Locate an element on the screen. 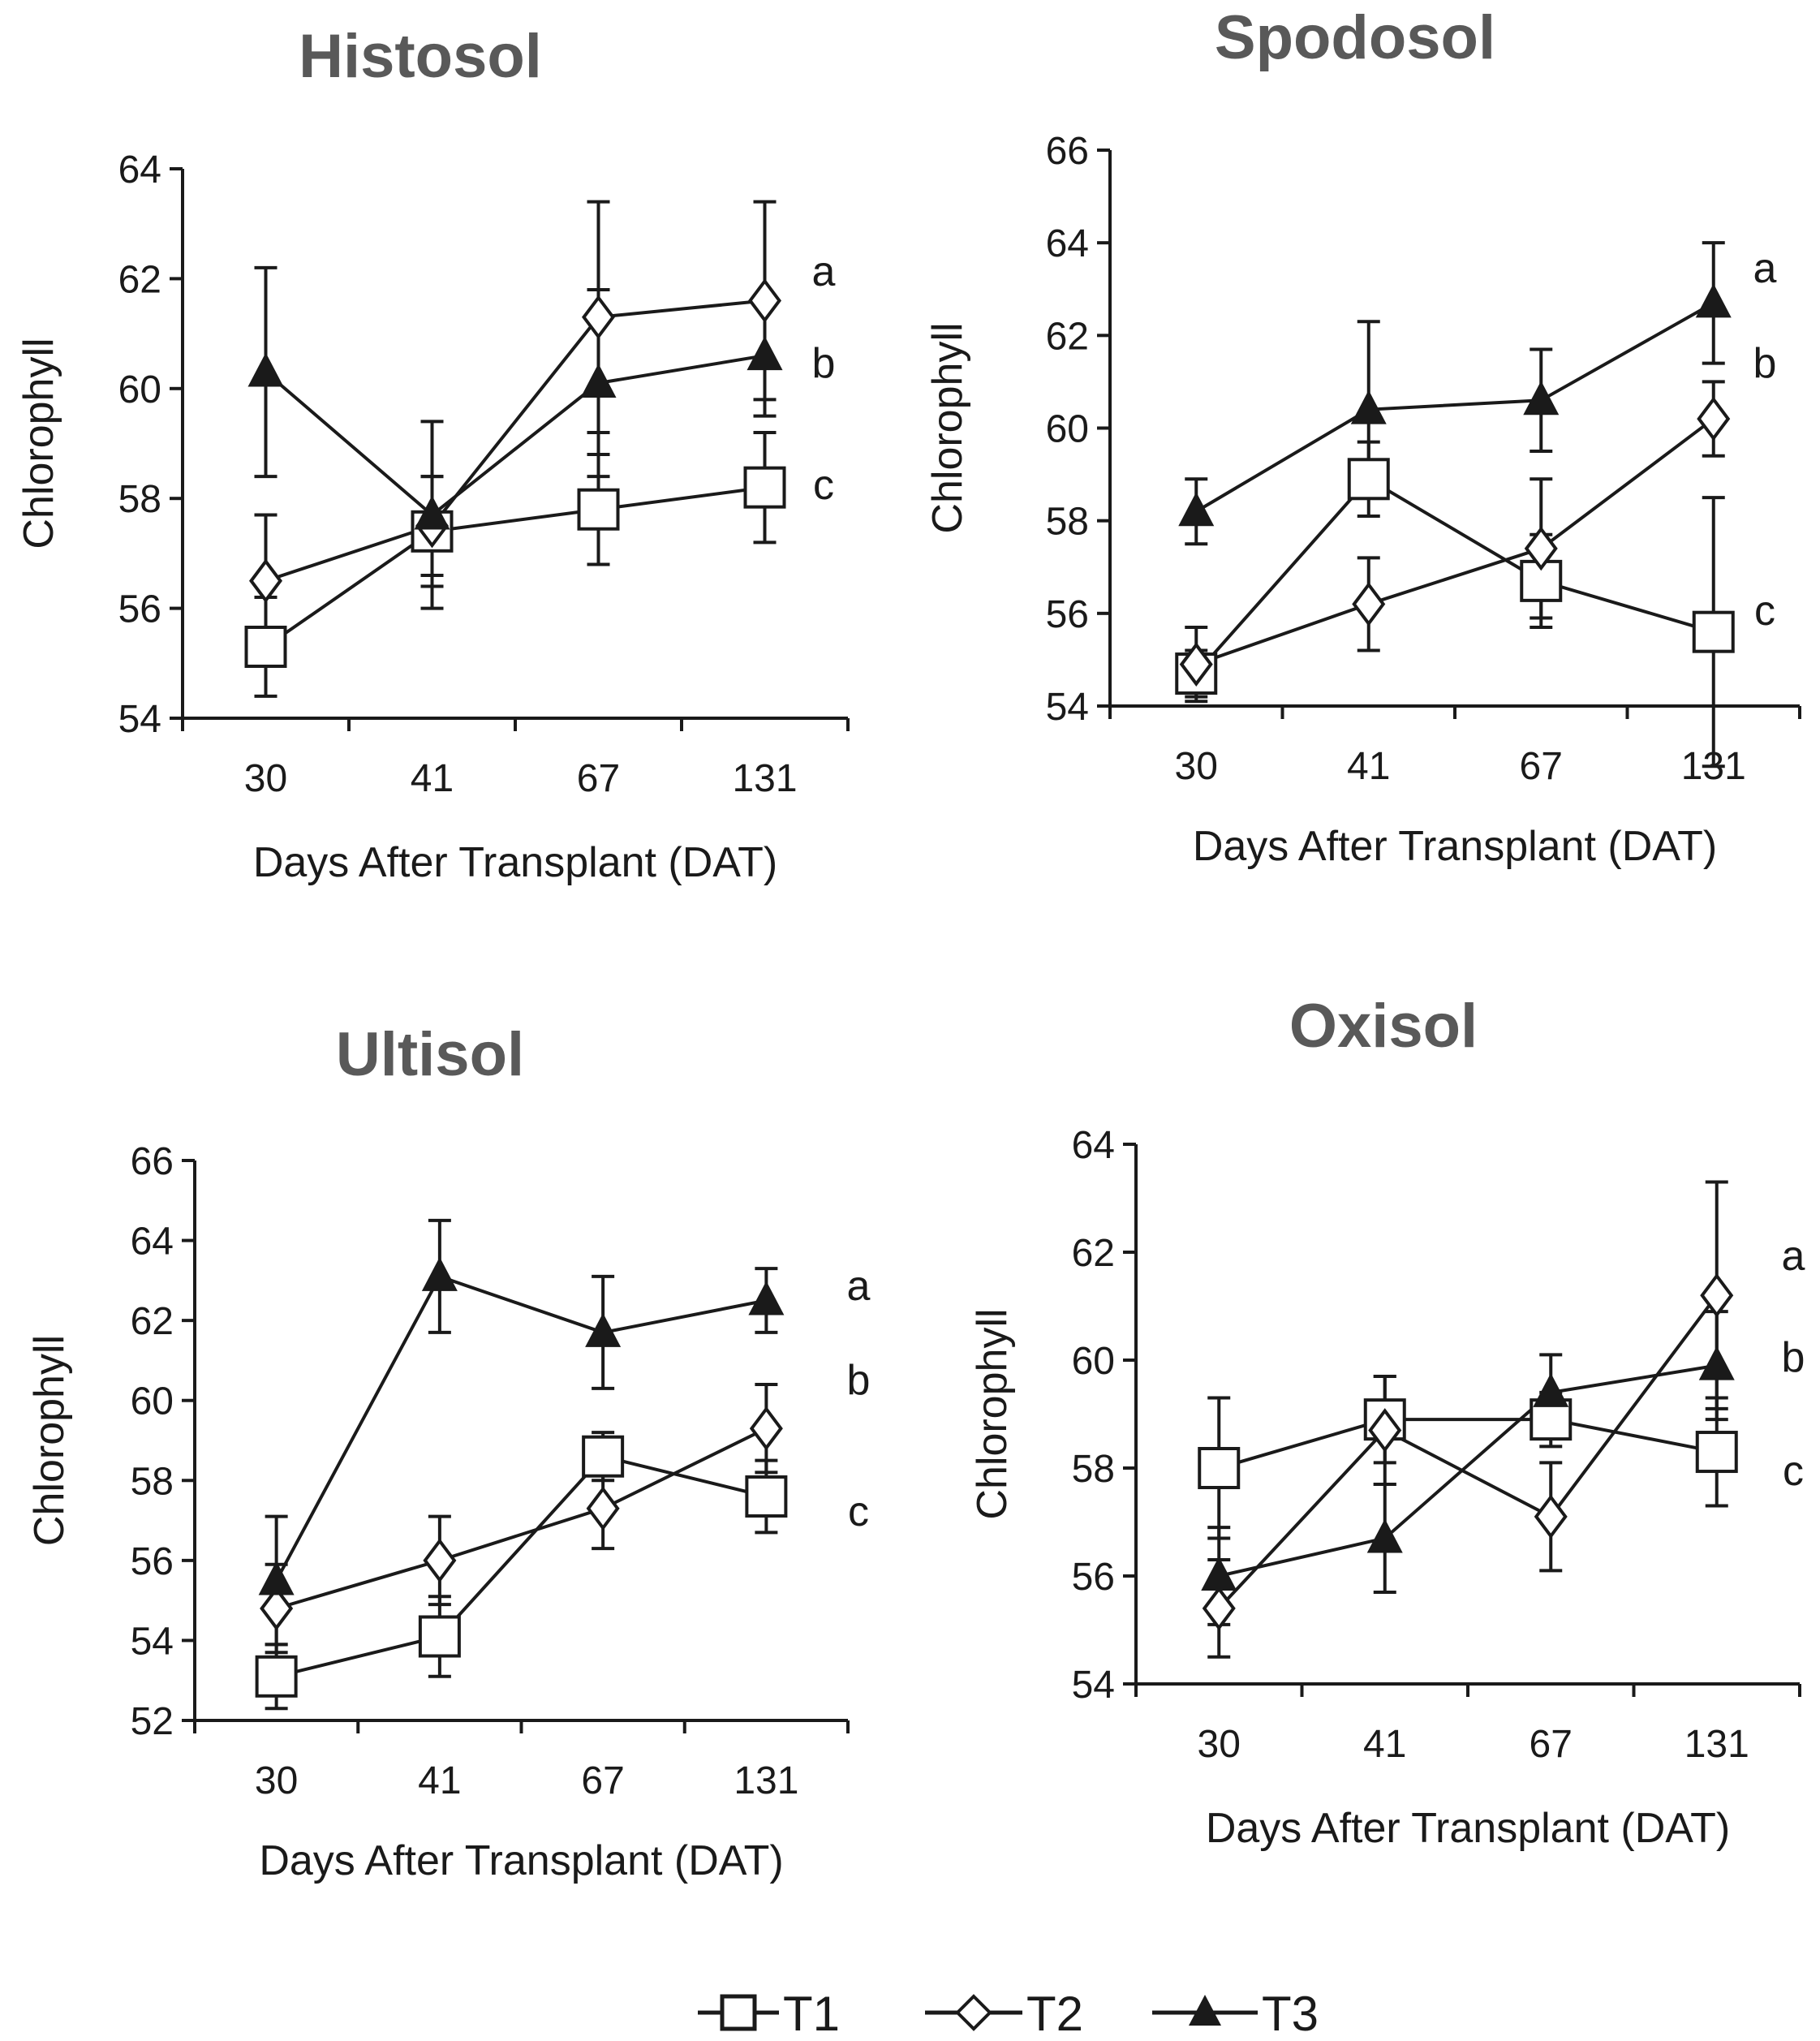 The width and height of the screenshot is (1820, 2041). panel-title: Ultisol is located at coordinates (430, 1054).